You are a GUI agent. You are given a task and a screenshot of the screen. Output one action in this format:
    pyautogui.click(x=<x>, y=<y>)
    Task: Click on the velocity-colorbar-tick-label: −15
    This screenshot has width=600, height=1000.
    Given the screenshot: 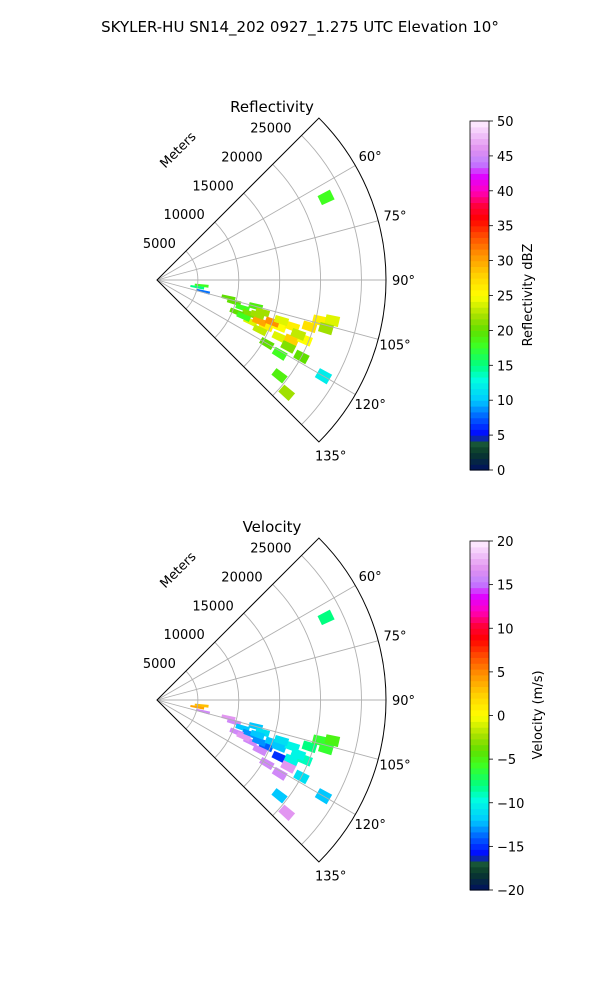 What is the action you would take?
    pyautogui.click(x=510, y=847)
    